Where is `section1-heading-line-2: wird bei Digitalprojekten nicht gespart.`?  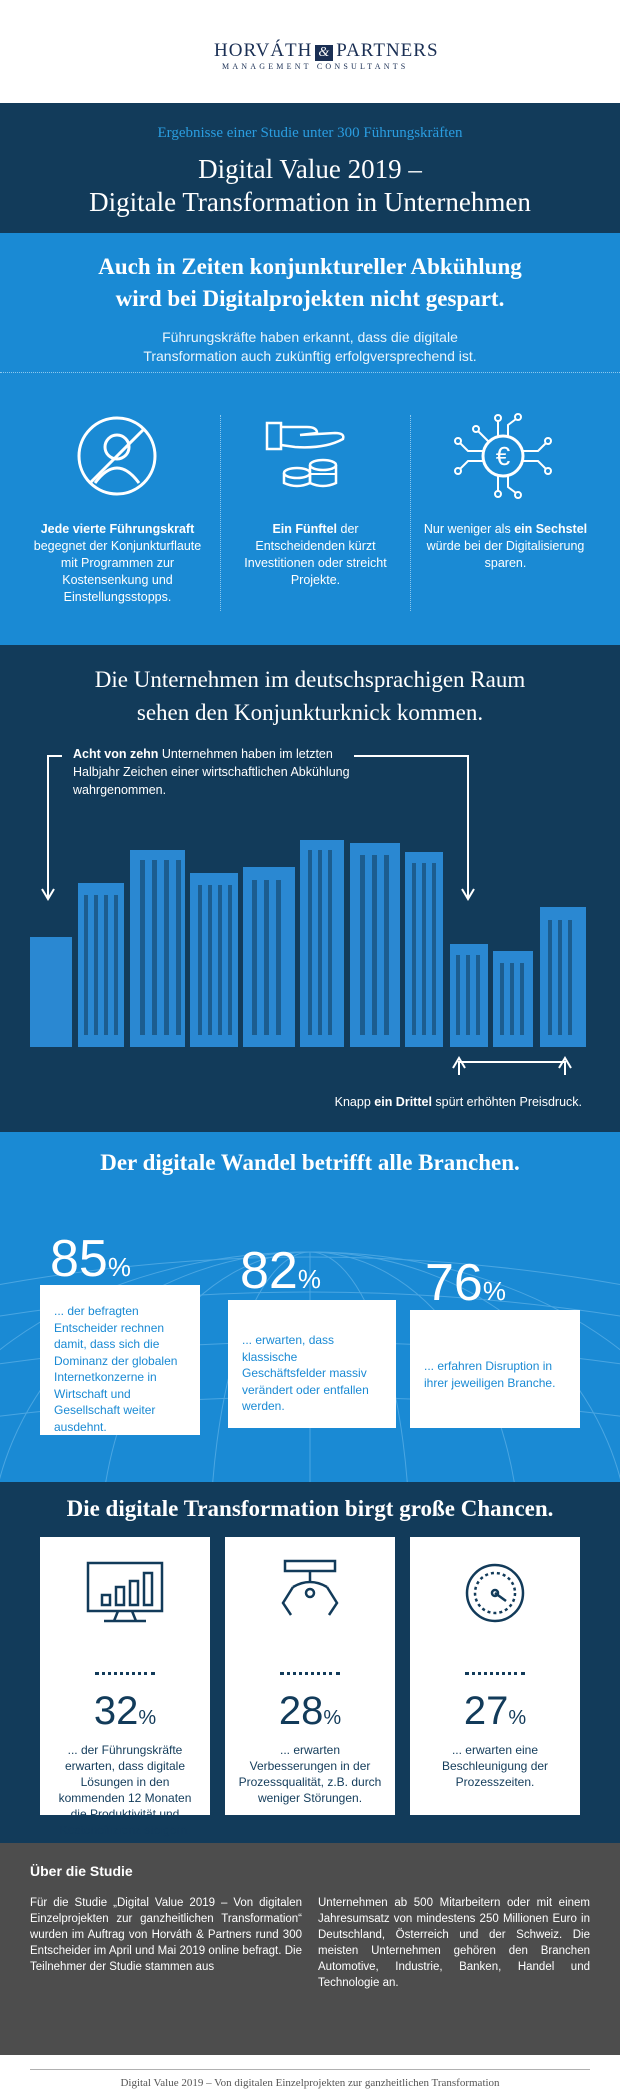 section1-heading-line-2: wird bei Digitalprojekten nicht gespart. is located at coordinates (310, 298).